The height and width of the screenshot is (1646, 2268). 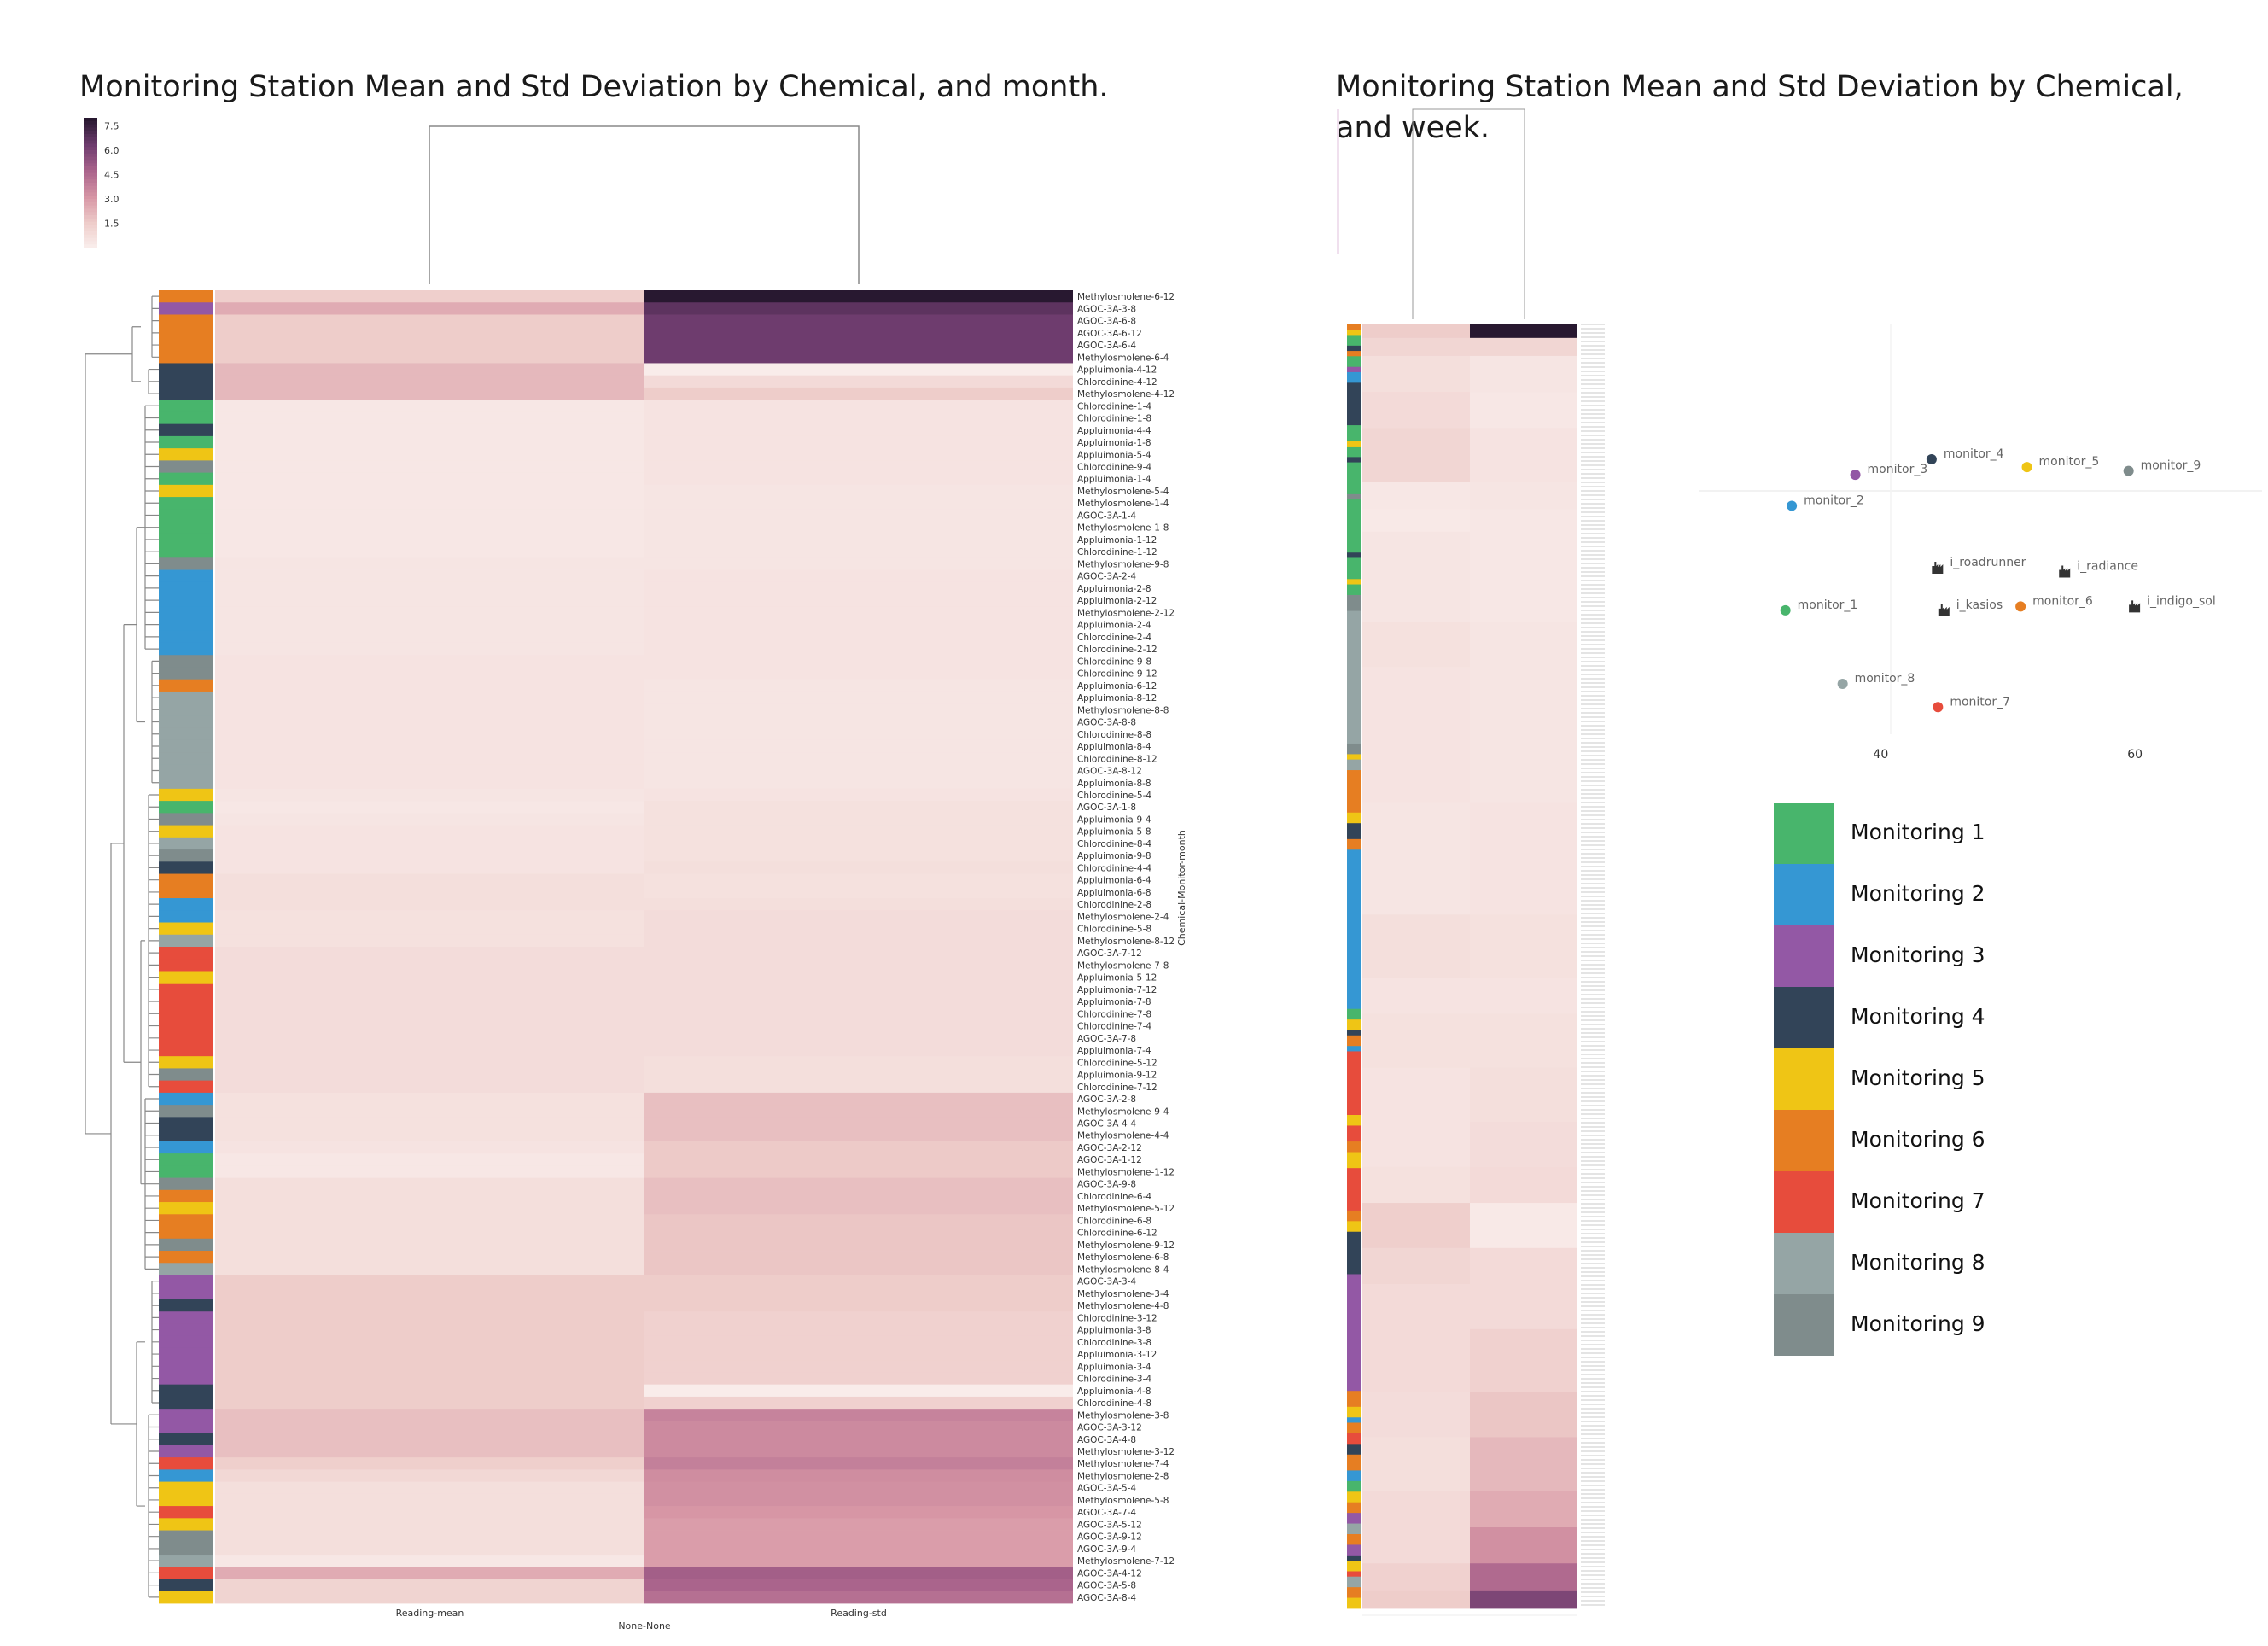 I want to click on factory-icon, so click(x=1938, y=568).